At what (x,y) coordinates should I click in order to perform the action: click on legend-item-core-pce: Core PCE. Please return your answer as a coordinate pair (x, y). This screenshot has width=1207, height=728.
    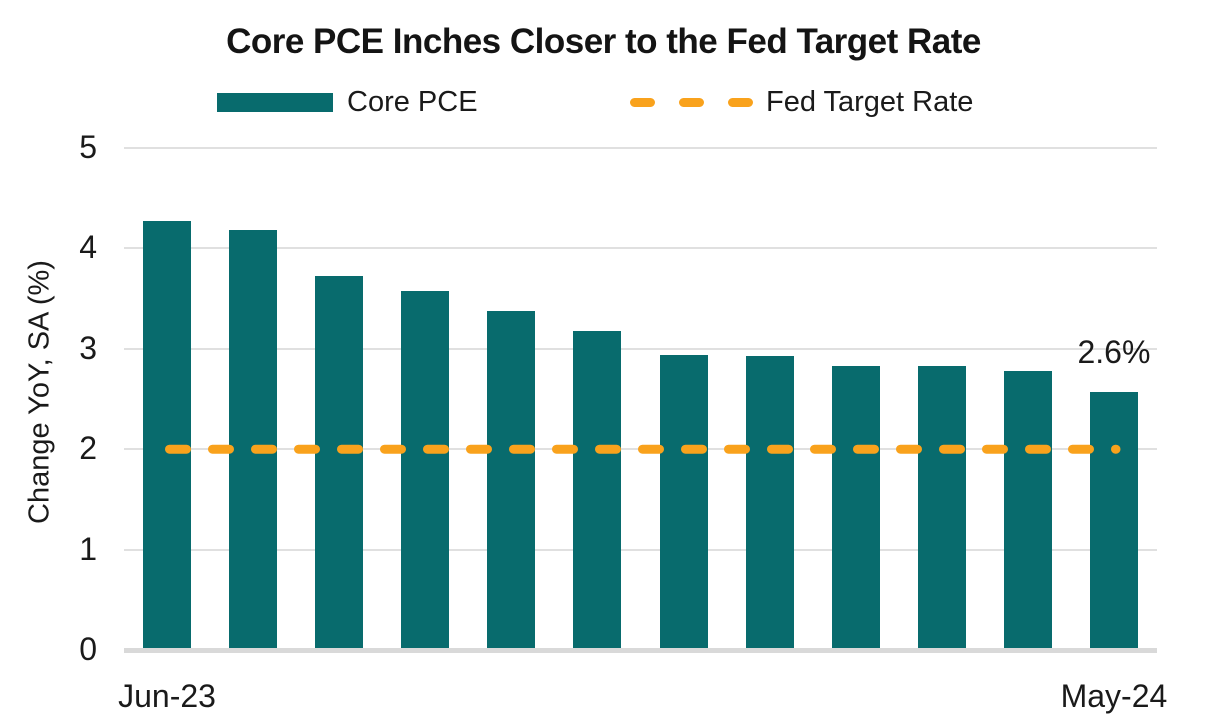
    Looking at the image, I should click on (347, 102).